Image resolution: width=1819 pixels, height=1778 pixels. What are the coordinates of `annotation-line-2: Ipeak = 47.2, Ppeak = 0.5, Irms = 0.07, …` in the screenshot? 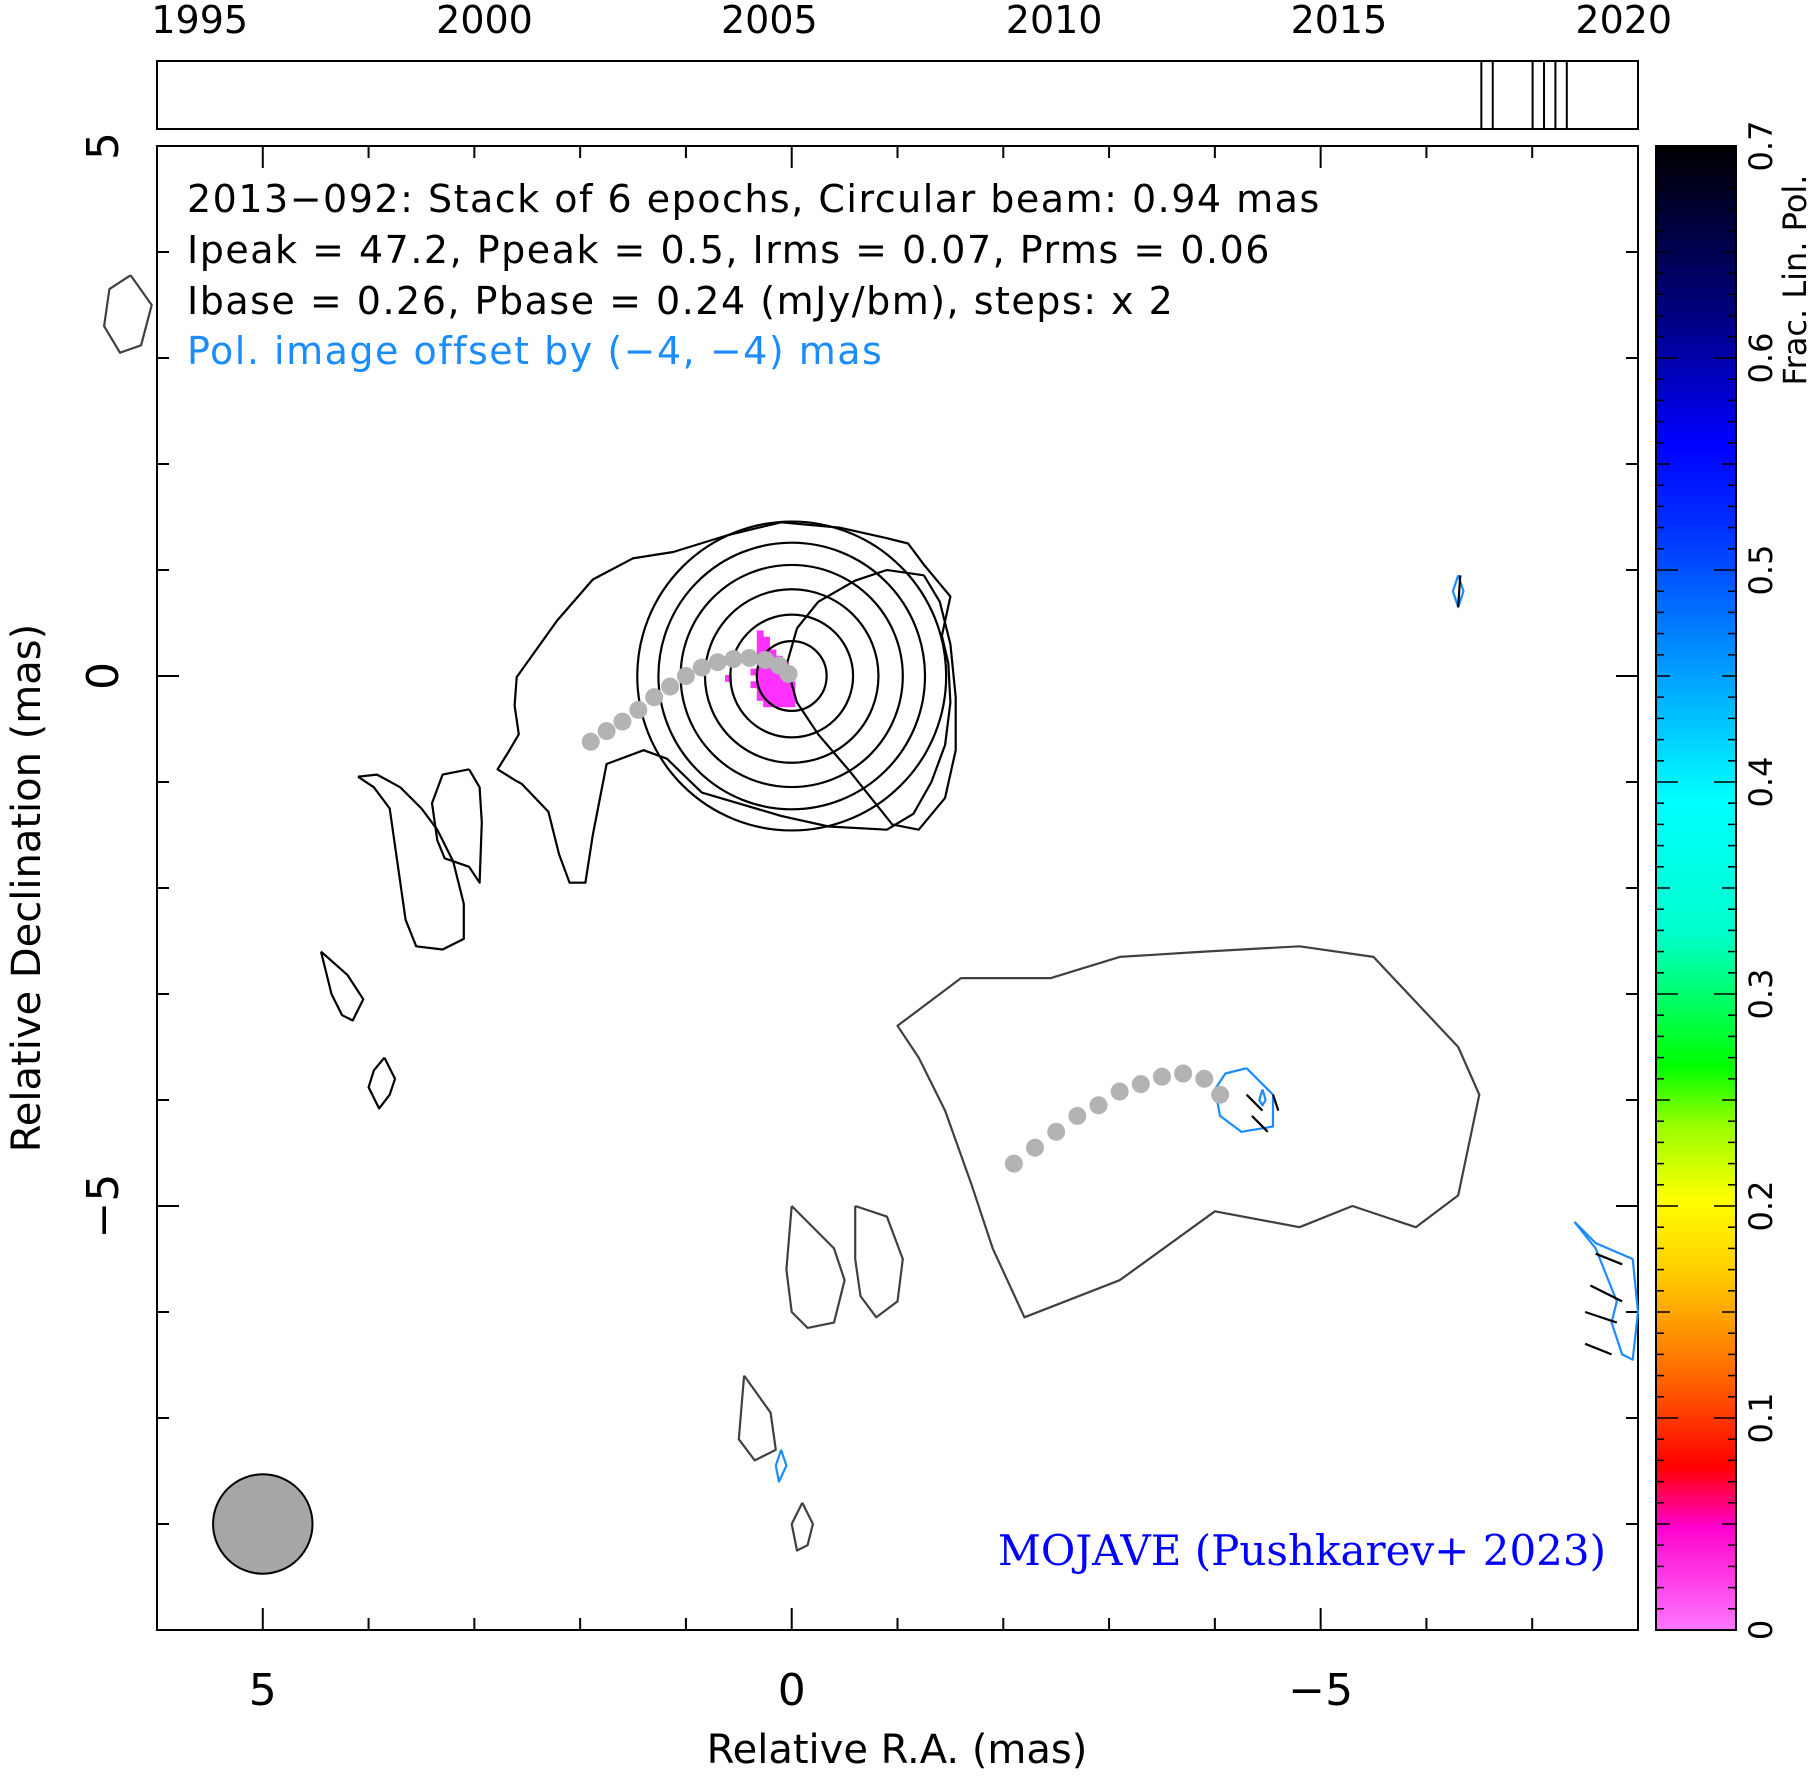 It's located at (729, 250).